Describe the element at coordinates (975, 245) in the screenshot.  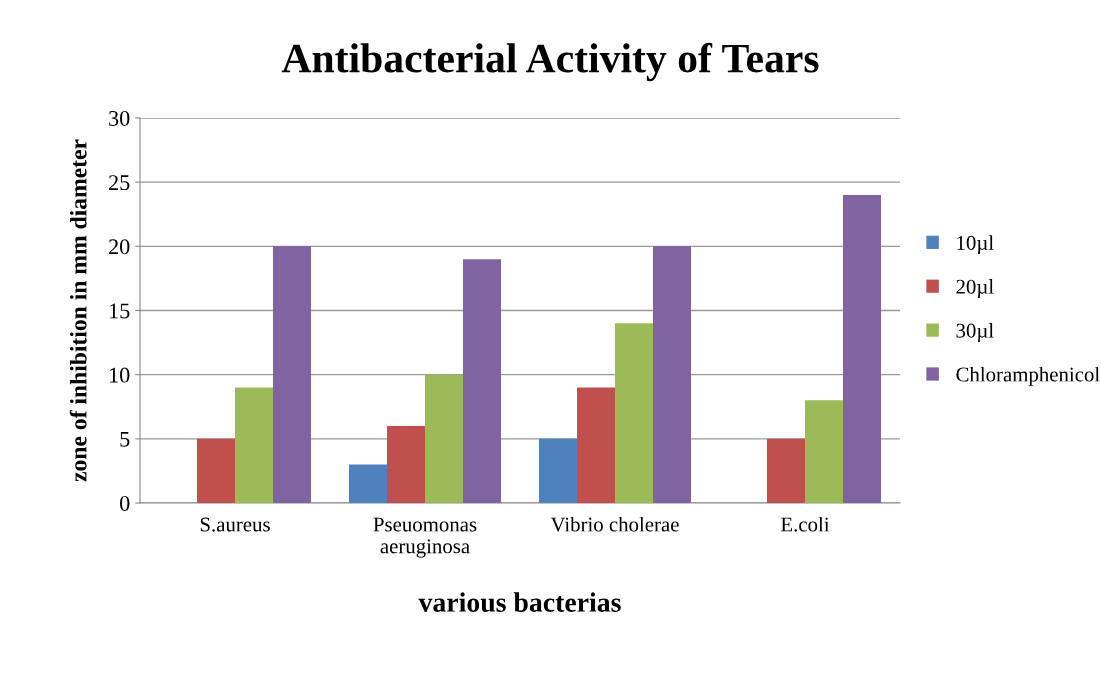
I see `legend-label: 10µl` at that location.